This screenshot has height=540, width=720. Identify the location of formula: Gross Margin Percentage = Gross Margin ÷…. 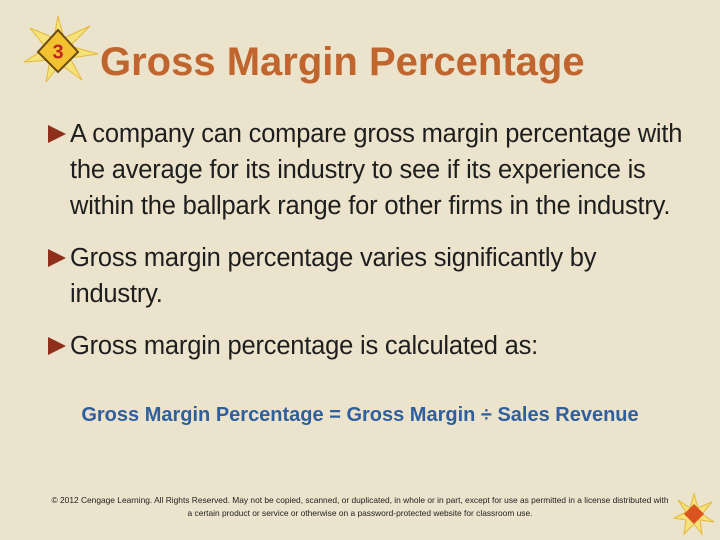
(360, 415).